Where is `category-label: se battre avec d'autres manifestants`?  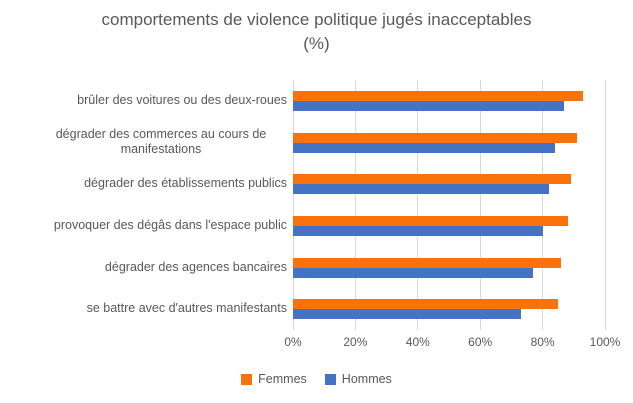
category-label: se battre avec d'autres manifestants is located at coordinates (186, 308).